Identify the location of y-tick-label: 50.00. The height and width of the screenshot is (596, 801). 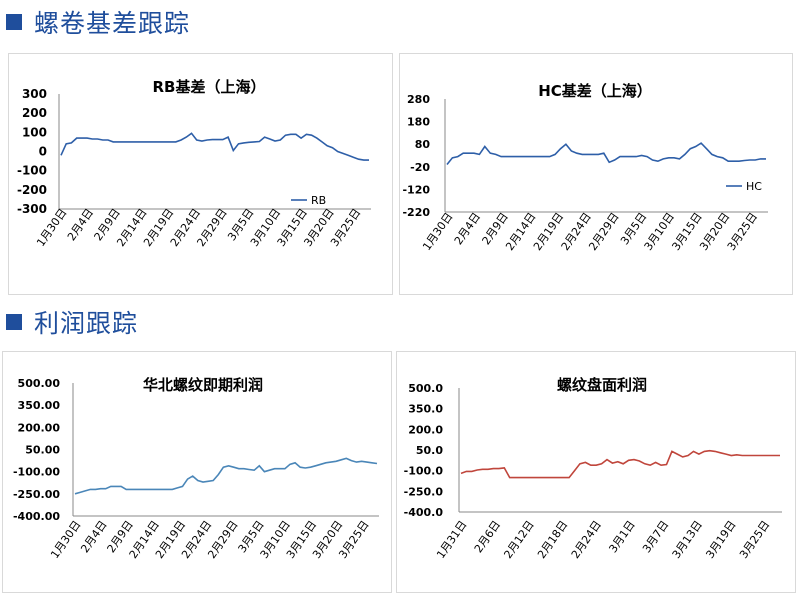
(42, 450).